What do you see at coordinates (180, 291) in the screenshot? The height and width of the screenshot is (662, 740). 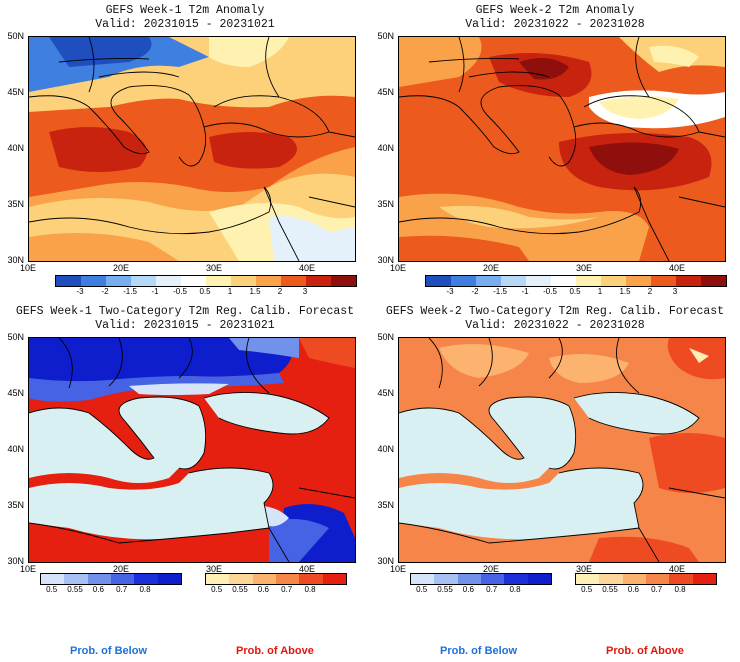 I see `colorbar-tick-label: -0.5` at bounding box center [180, 291].